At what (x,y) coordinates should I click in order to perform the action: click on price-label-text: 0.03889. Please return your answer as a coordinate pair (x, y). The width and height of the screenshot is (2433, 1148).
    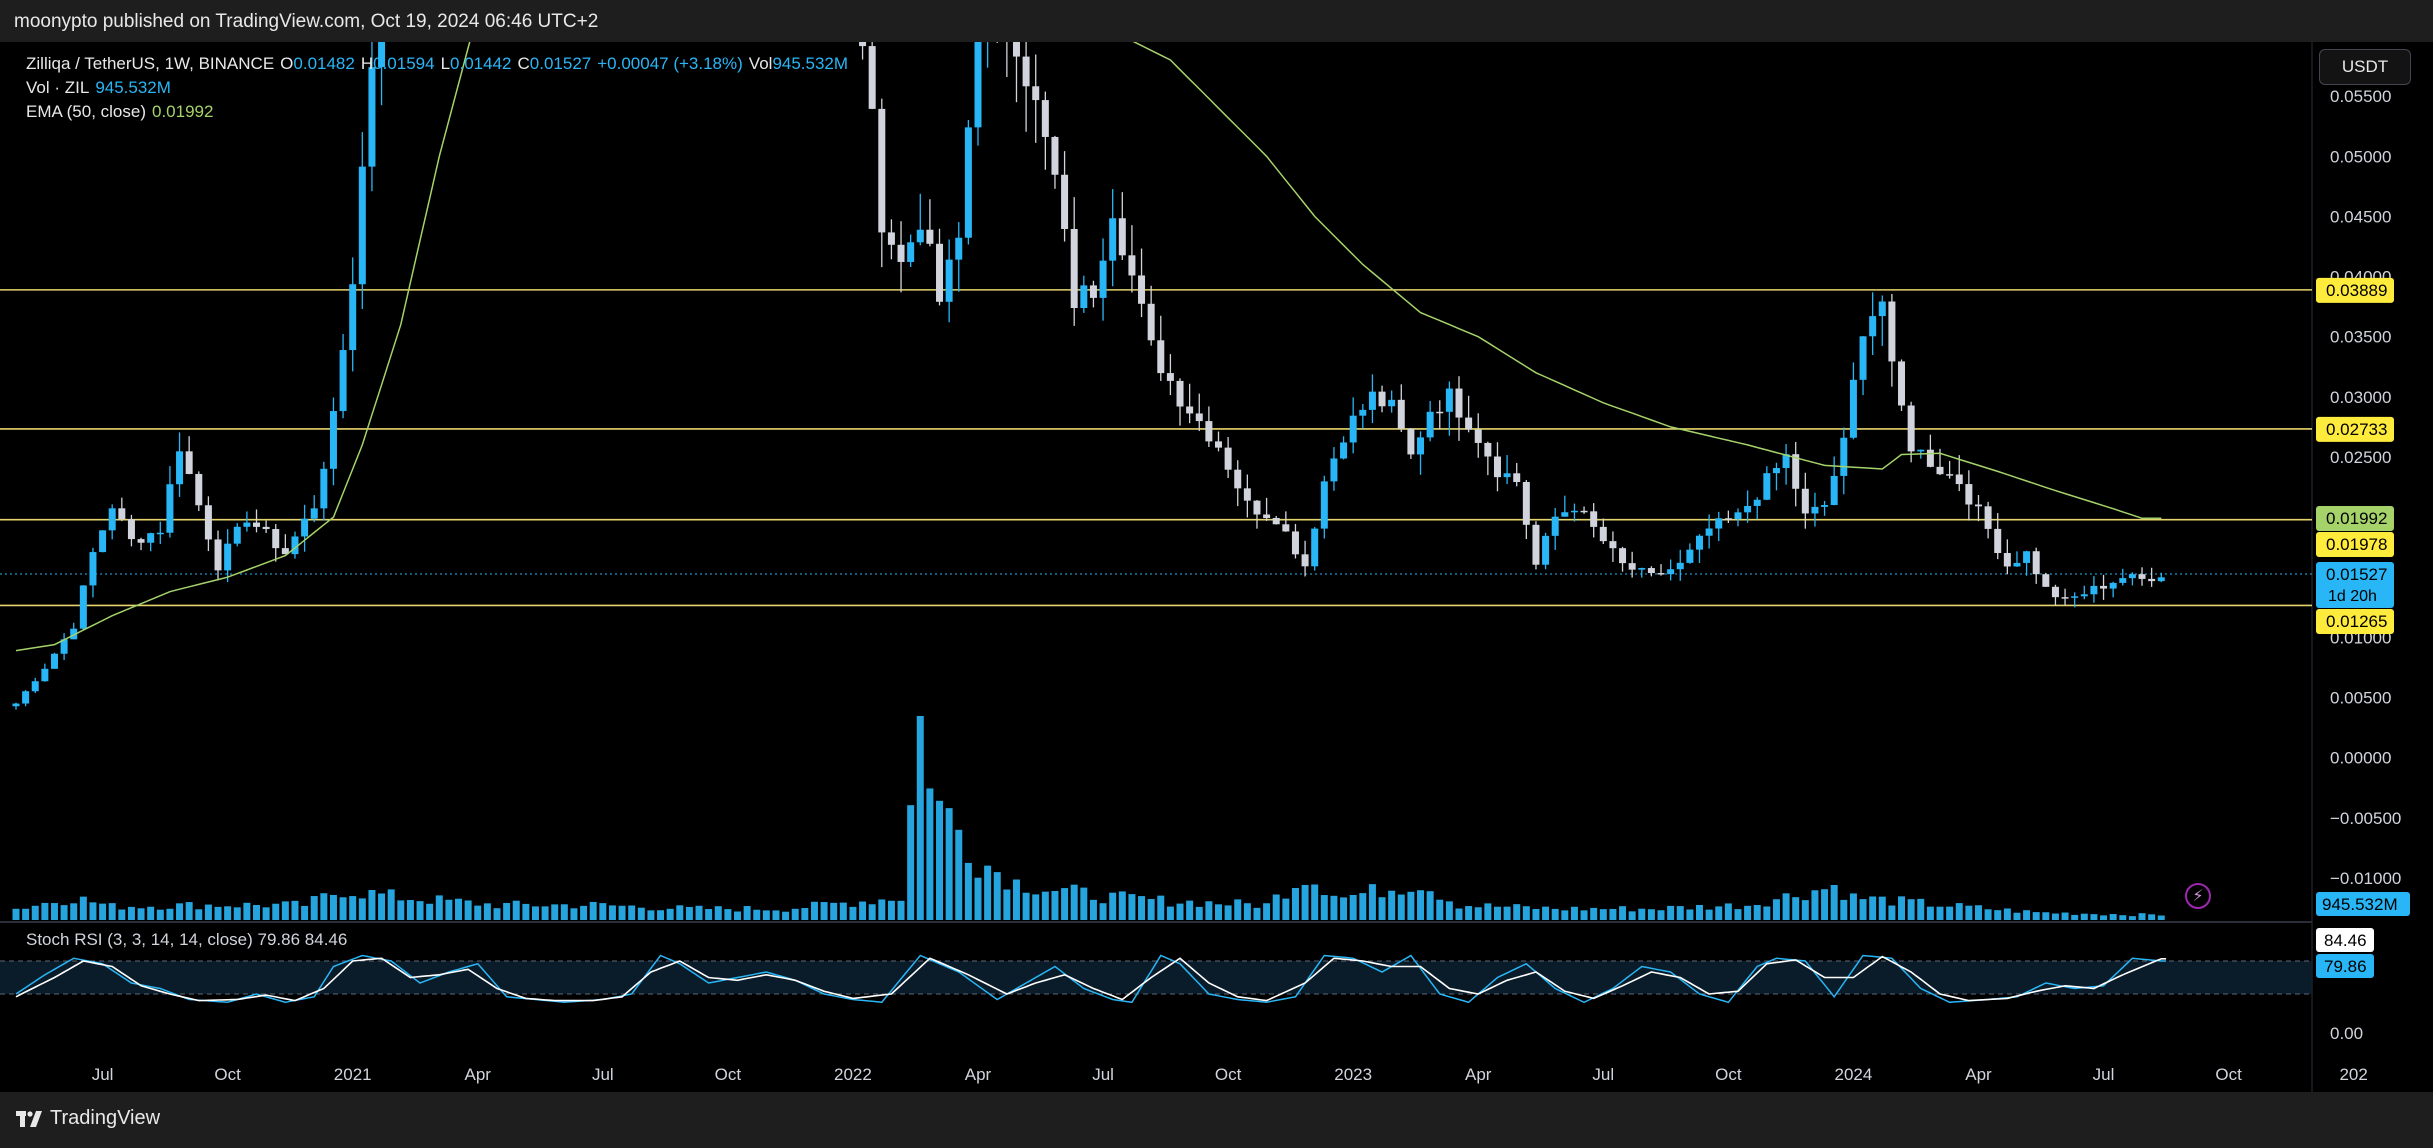
    Looking at the image, I should click on (2356, 290).